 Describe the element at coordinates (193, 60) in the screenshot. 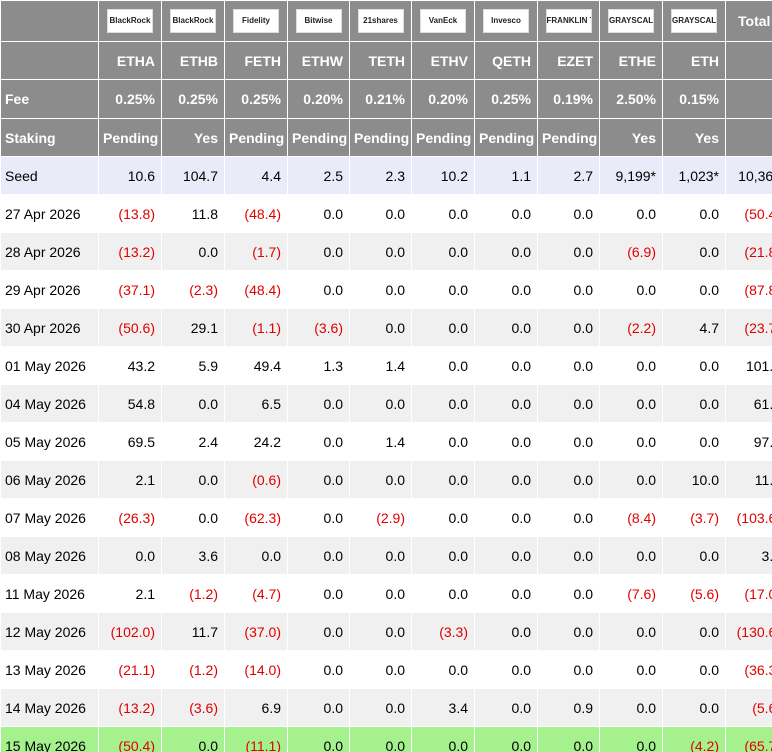

I see `ticker: ETHB` at that location.